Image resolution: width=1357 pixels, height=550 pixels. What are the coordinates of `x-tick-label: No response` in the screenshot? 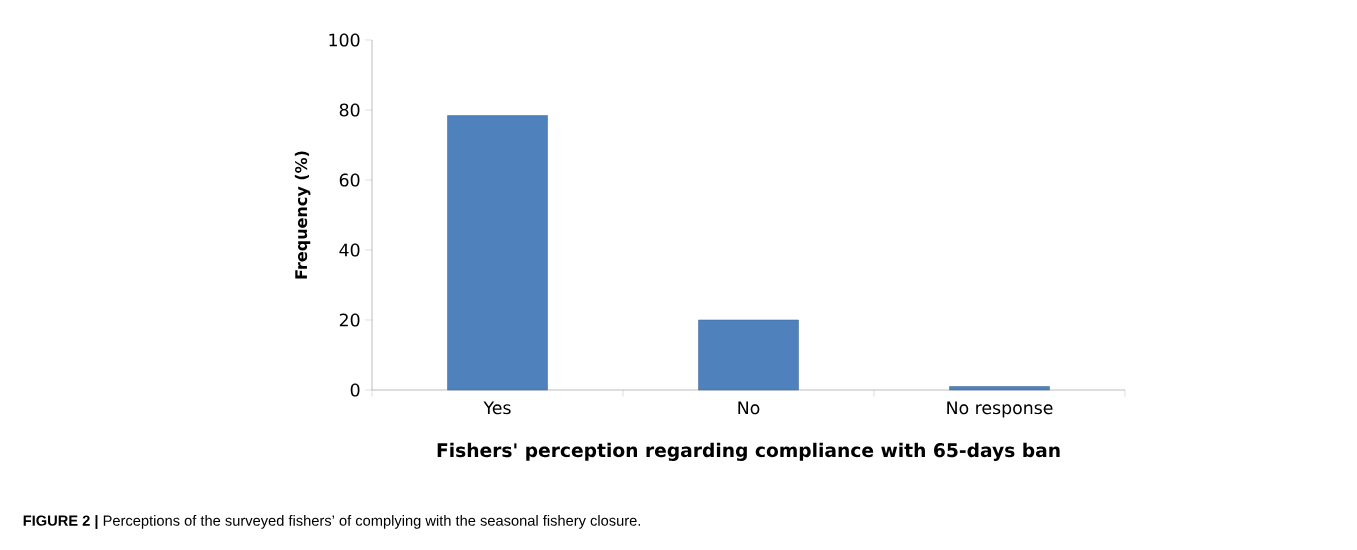 It's located at (1000, 409).